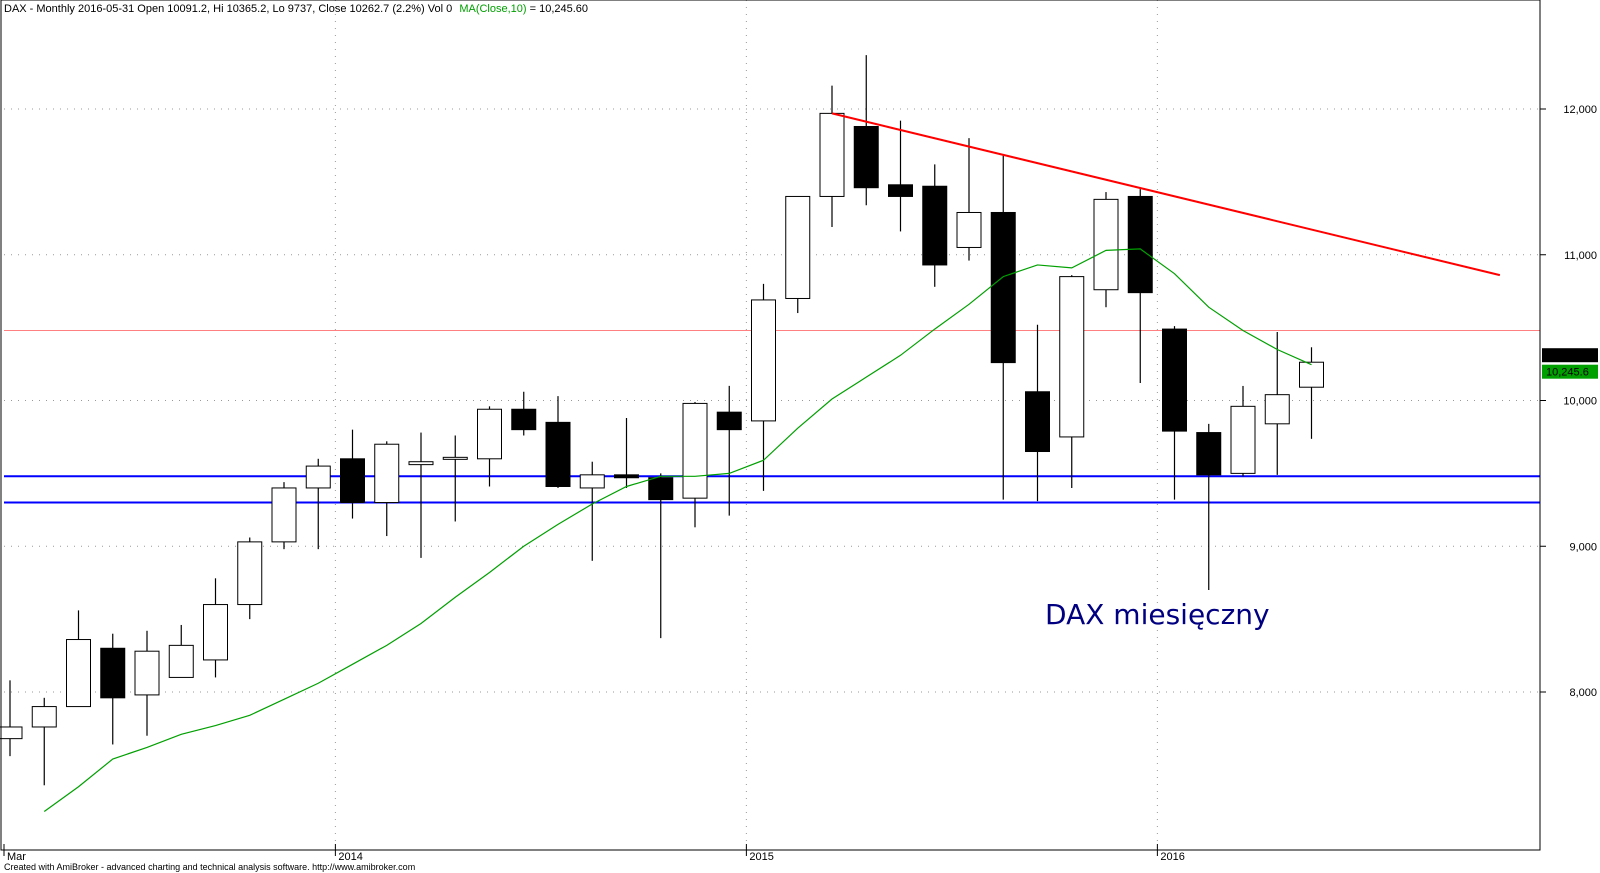 The width and height of the screenshot is (1600, 873). What do you see at coordinates (492, 9) in the screenshot?
I see `header-ma-label: MA(Close,10)` at bounding box center [492, 9].